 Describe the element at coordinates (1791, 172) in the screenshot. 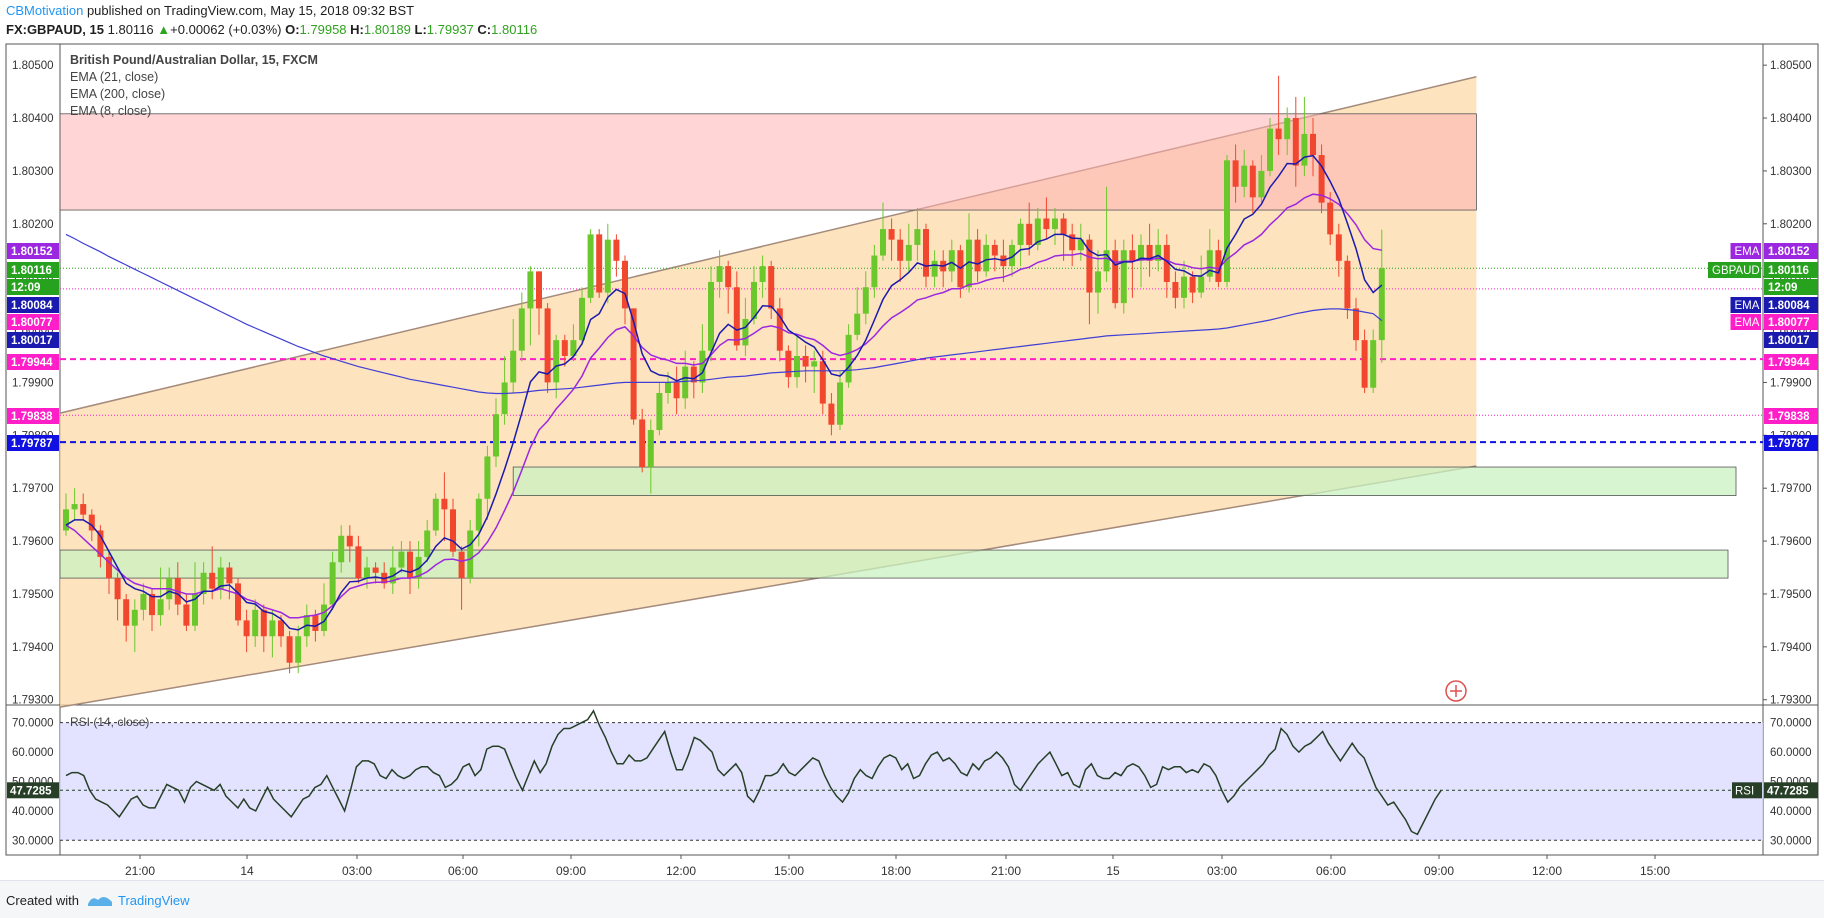

I see `price-tick-right: 1.80300` at that location.